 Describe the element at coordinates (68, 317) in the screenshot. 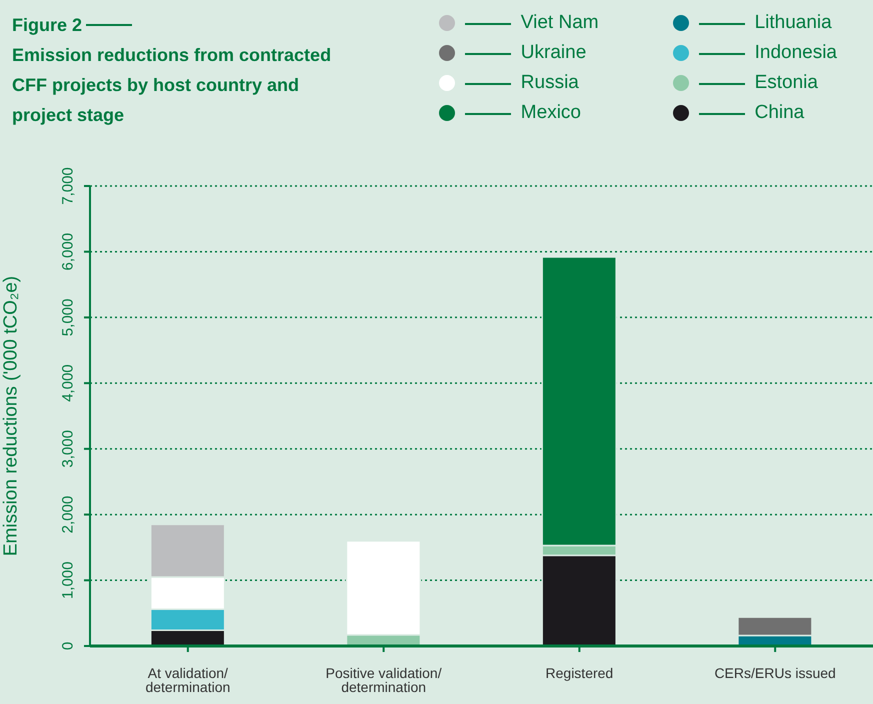

I see `y-tick-label: 5,000` at that location.